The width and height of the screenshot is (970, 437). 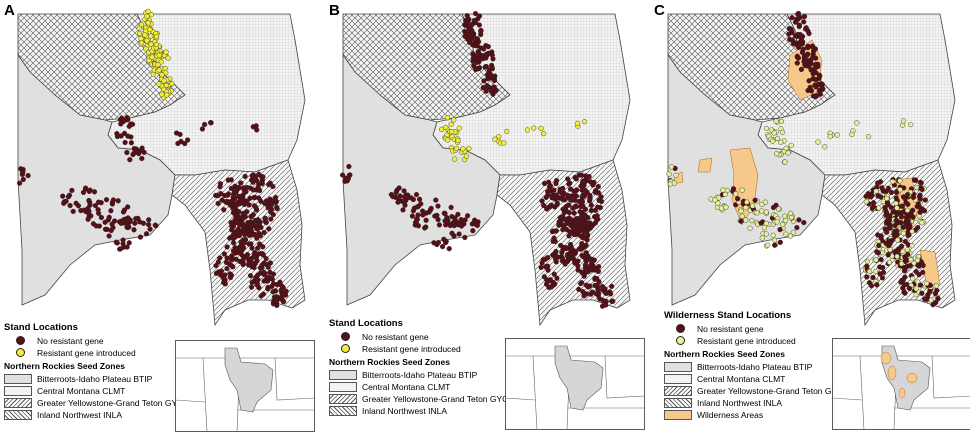 What do you see at coordinates (756, 390) in the screenshot?
I see `legend-row-gygt: Greater Yellowstone-Grand Teton GYGT` at bounding box center [756, 390].